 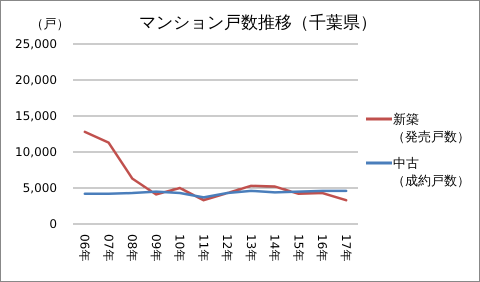 What do you see at coordinates (36, 80) in the screenshot?
I see `y-tick-label: 20,000` at bounding box center [36, 80].